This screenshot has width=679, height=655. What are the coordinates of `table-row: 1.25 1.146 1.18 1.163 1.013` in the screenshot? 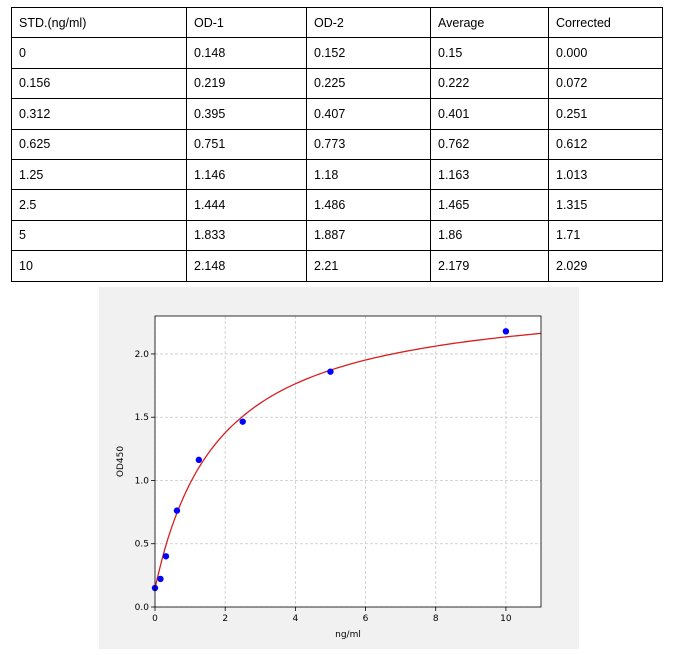 It's located at (337, 174).